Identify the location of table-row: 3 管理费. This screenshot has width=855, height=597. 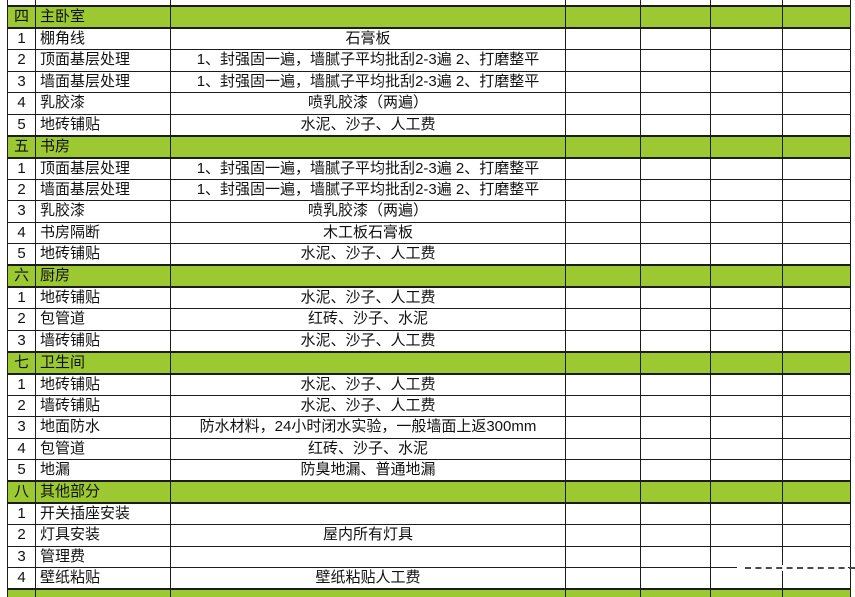
(429, 556).